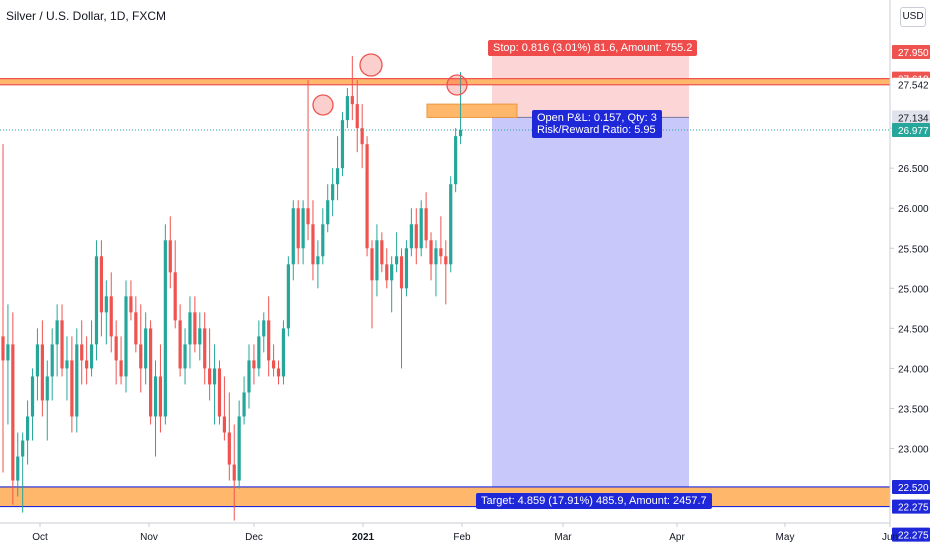  Describe the element at coordinates (913, 131) in the screenshot. I see `price-badge-label: 26.977` at that location.